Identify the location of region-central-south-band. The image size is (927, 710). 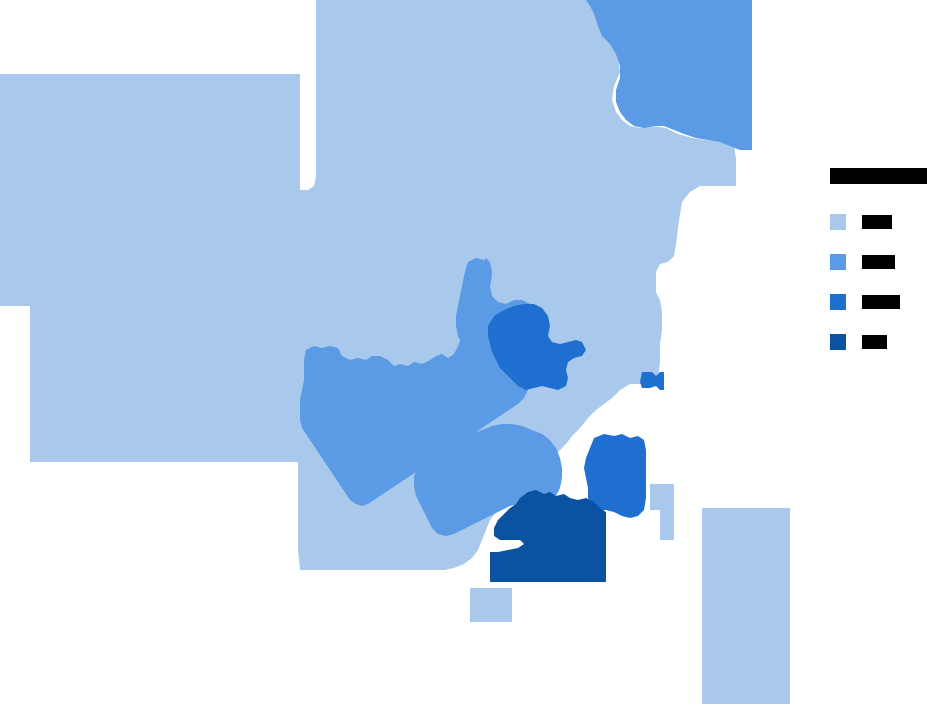
(488, 480).